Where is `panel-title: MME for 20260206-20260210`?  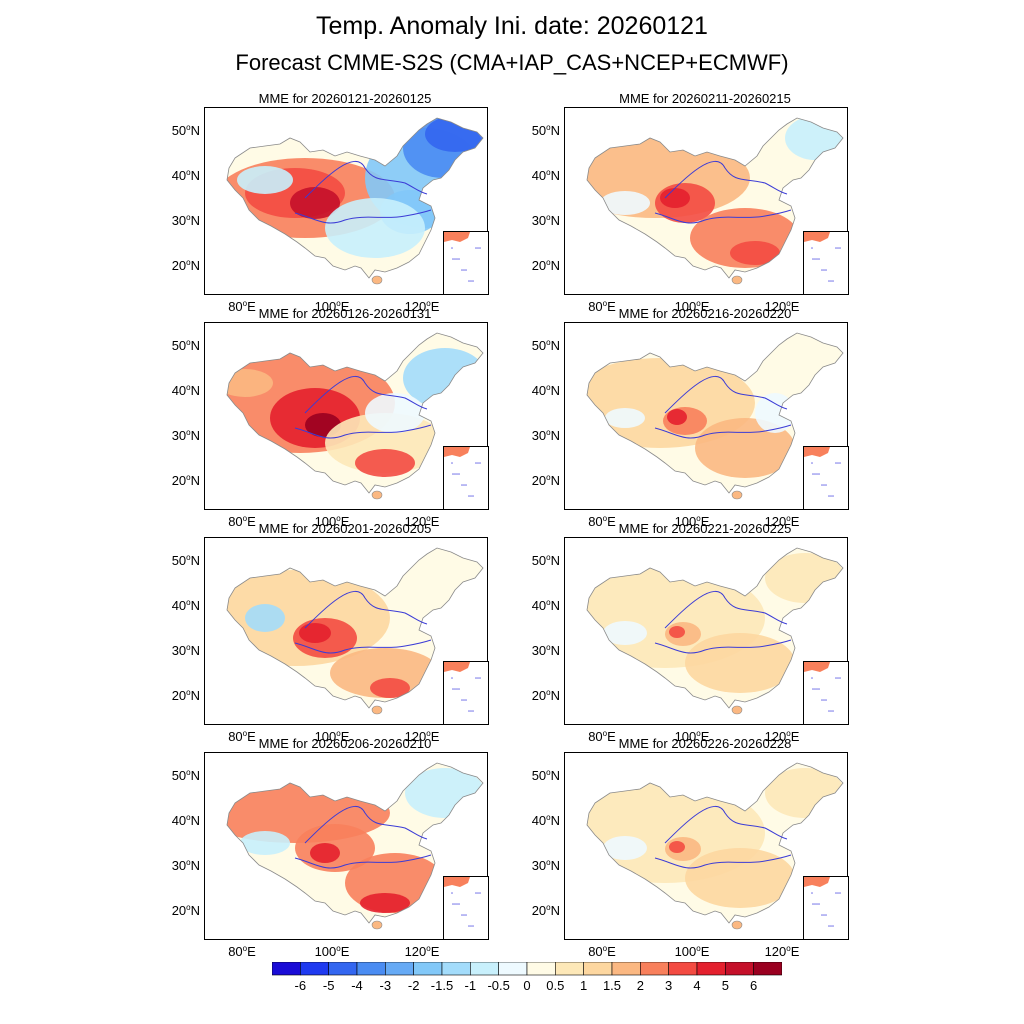
panel-title: MME for 20260206-20260210 is located at coordinates (345, 743).